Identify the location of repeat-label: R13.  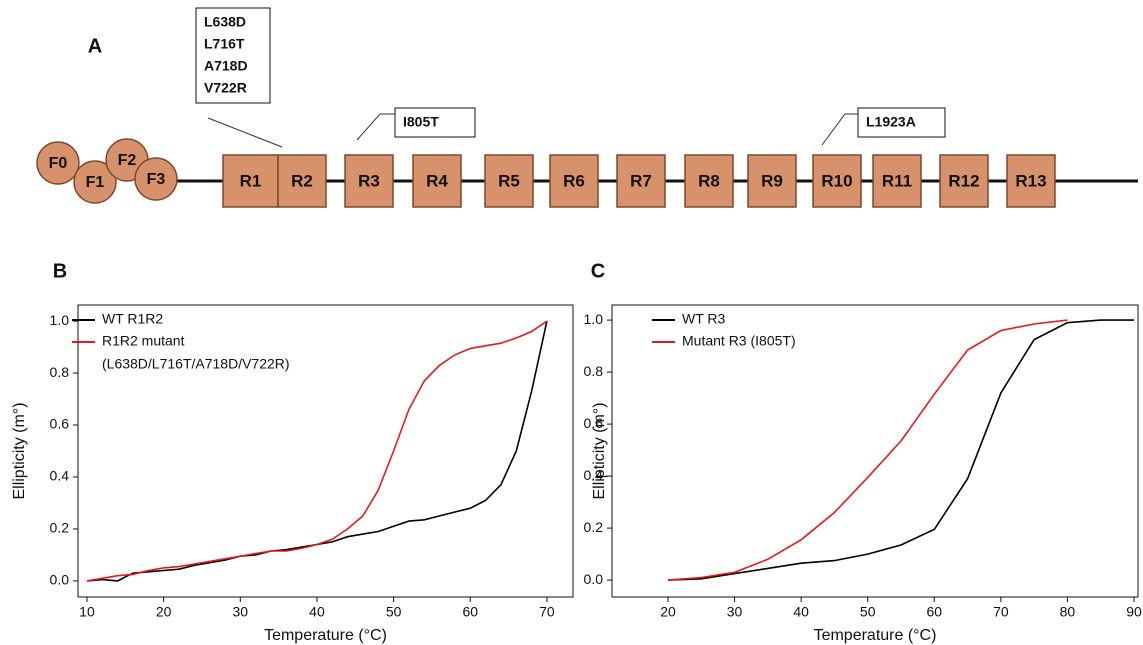
(1030, 180).